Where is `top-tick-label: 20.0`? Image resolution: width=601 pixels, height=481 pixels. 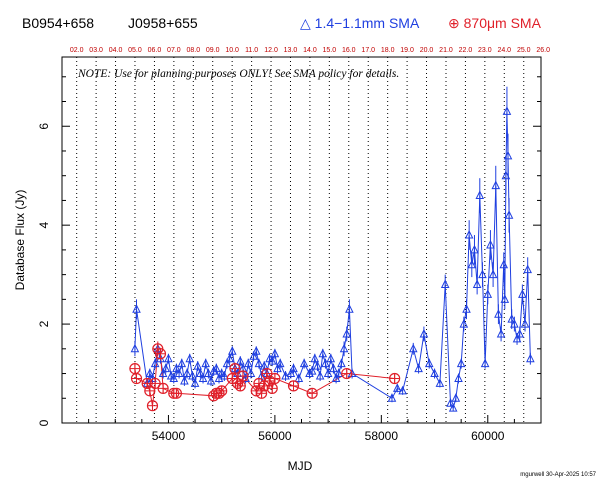
top-tick-label: 20.0 is located at coordinates (427, 50).